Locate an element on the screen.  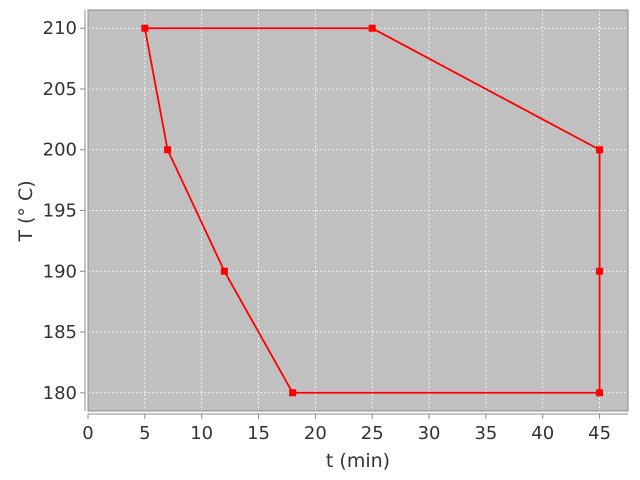
x-tick-label: 10 is located at coordinates (201, 433).